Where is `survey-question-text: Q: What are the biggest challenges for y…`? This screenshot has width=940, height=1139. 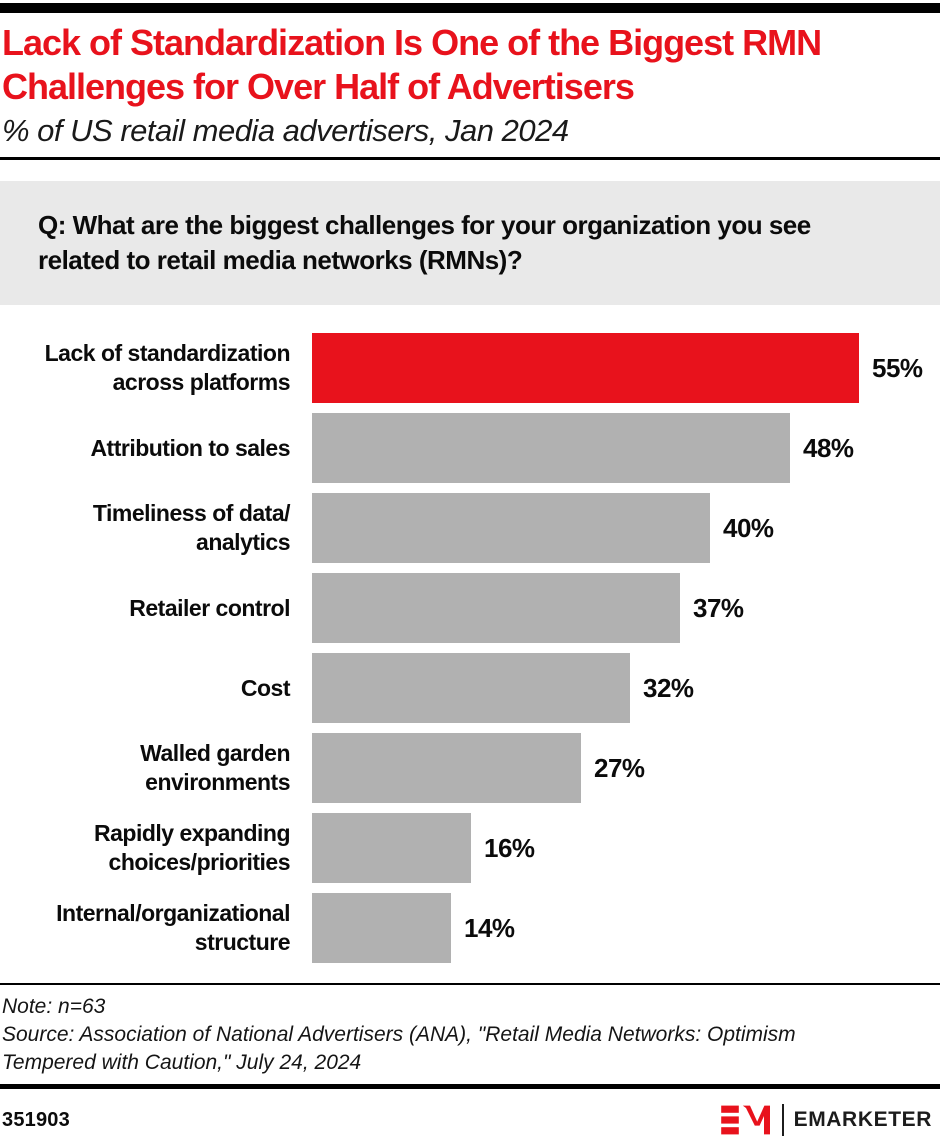
survey-question-text: Q: What are the biggest challenges for y… is located at coordinates (424, 242).